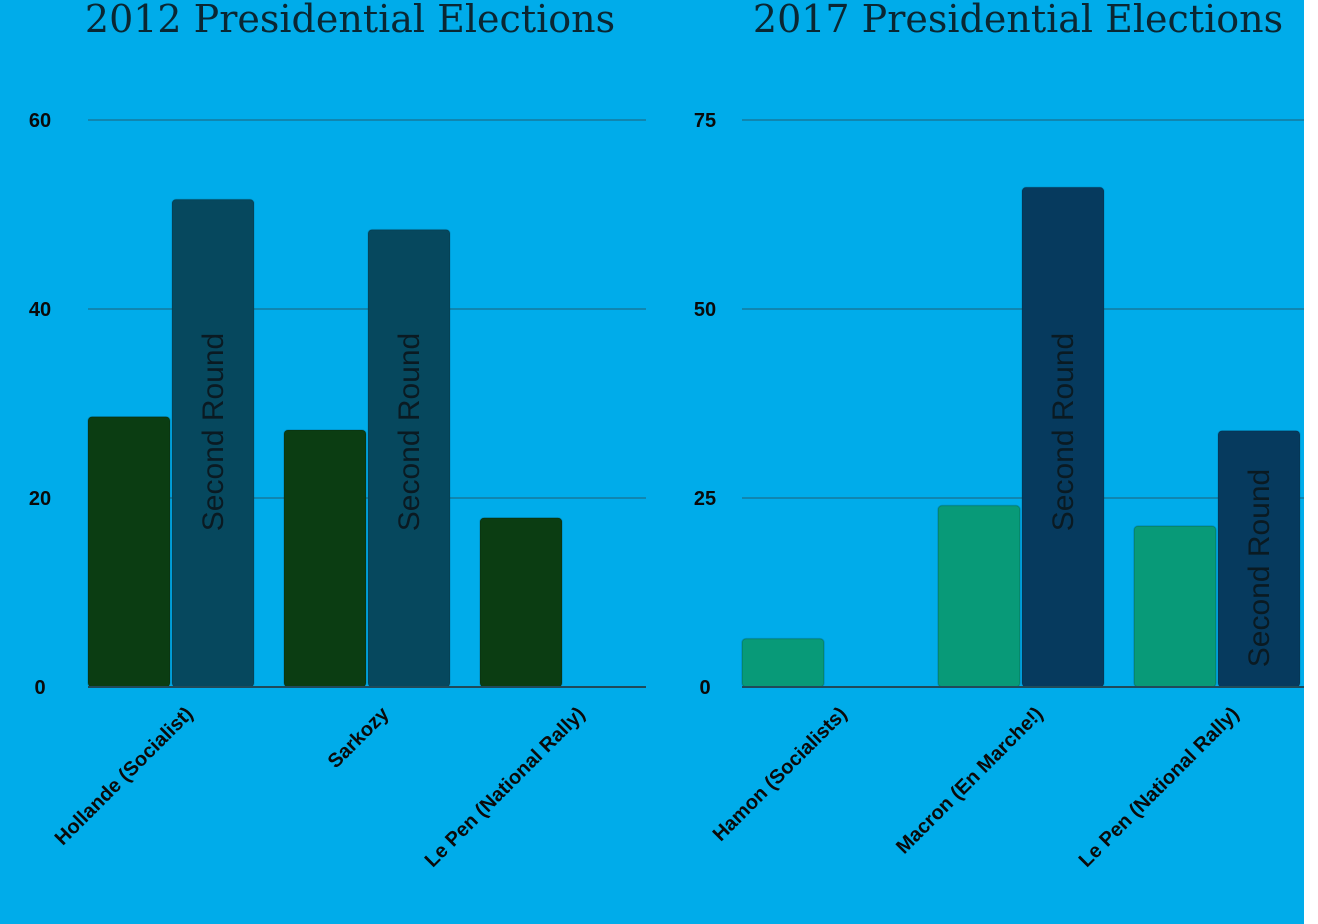 Image resolution: width=1318 pixels, height=924 pixels. What do you see at coordinates (124, 776) in the screenshot?
I see `x-category-label: Hollande (Socialist)` at bounding box center [124, 776].